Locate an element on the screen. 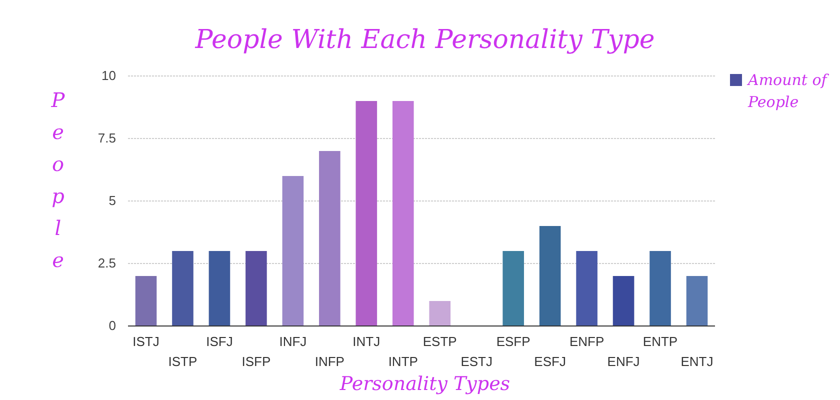 The height and width of the screenshot is (400, 840). x-tick-label: ESTP is located at coordinates (439, 341).